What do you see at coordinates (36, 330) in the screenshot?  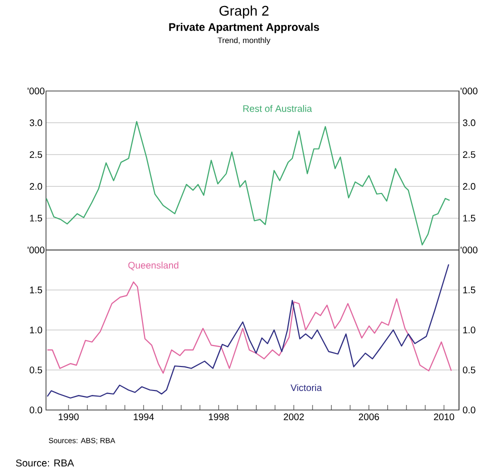 I see `y-tick-label: 1.0` at bounding box center [36, 330].